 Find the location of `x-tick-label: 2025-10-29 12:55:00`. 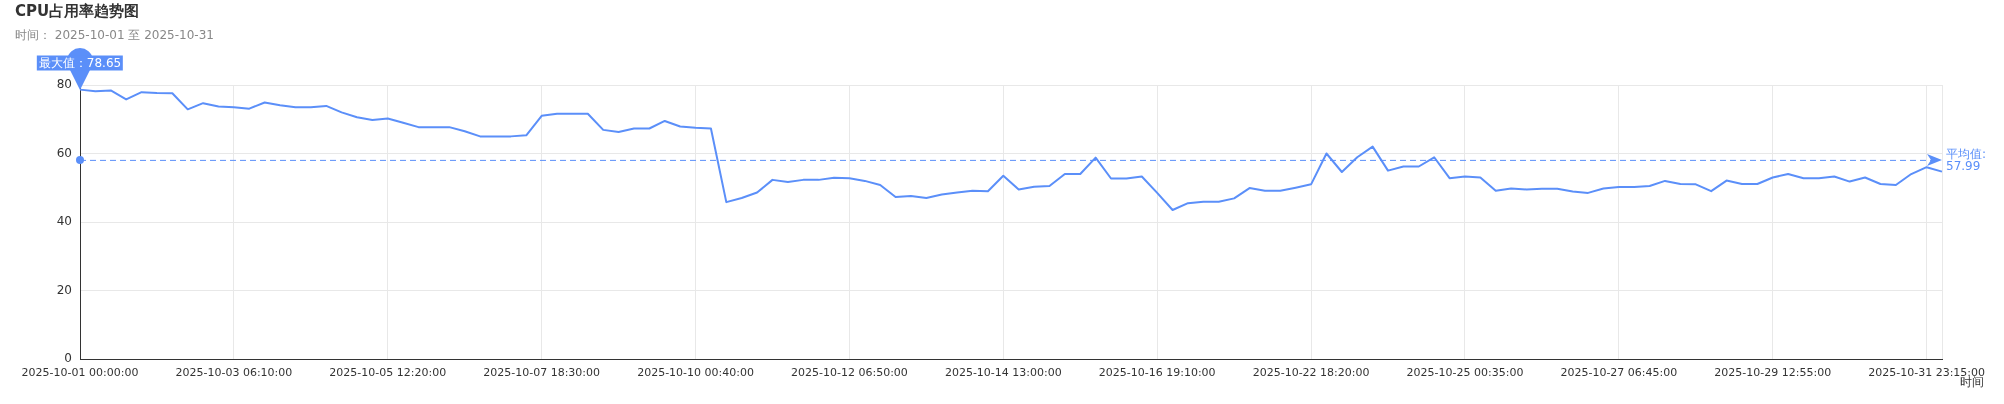

x-tick-label: 2025-10-29 12:55:00 is located at coordinates (1773, 373).